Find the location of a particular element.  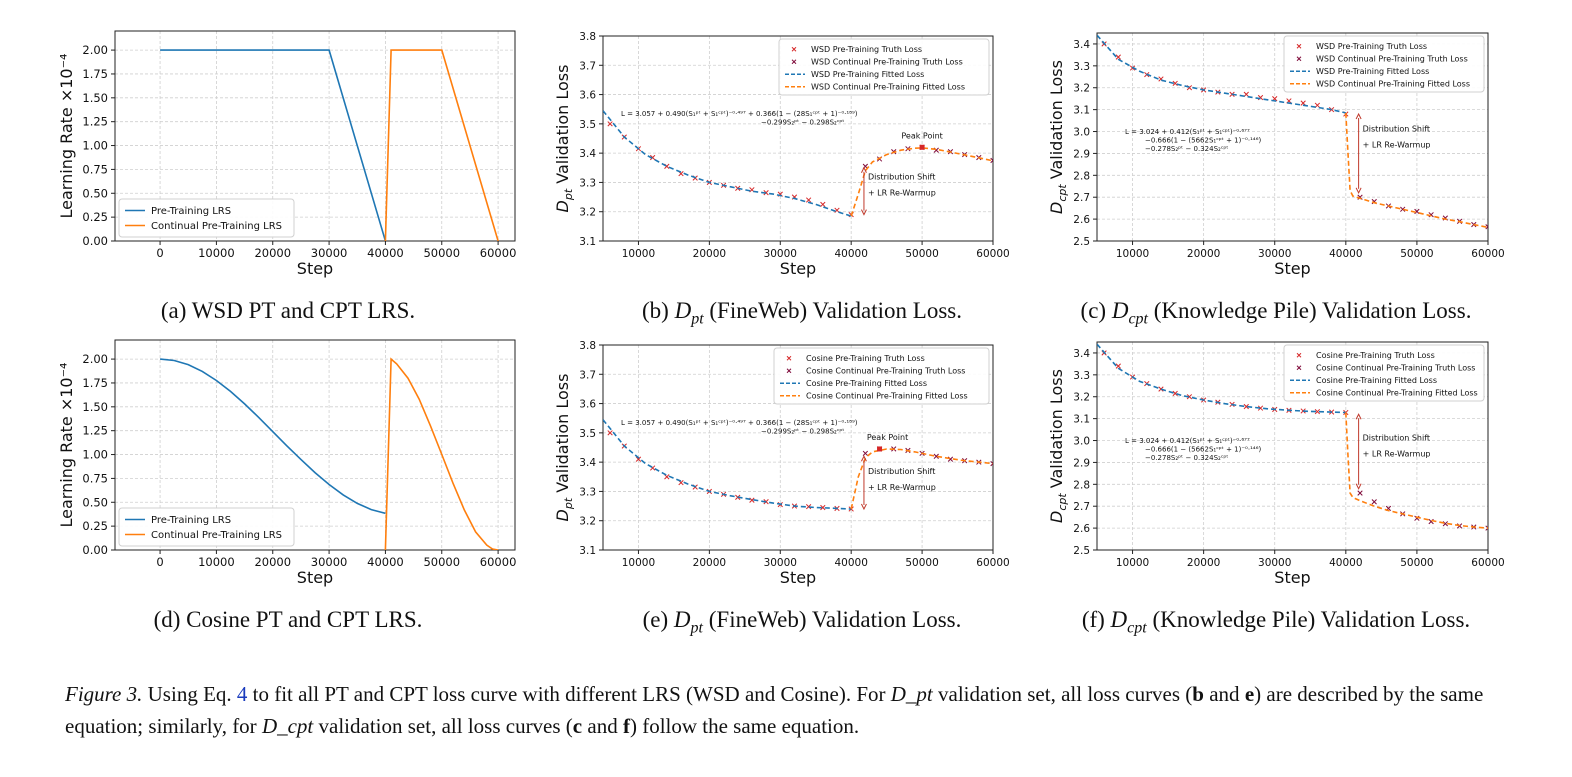

subfigure-caption-a: (a) WSD PT and CPT LRS. is located at coordinates (288, 310).